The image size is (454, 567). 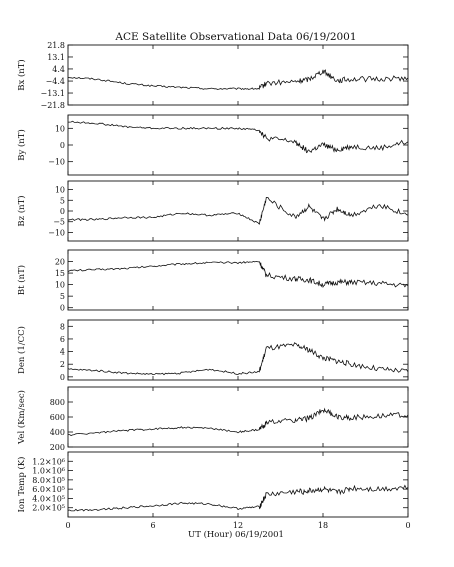 I want to click on panel-3: 20 15 10 5 0 Bt (nT), so click(x=212, y=281).